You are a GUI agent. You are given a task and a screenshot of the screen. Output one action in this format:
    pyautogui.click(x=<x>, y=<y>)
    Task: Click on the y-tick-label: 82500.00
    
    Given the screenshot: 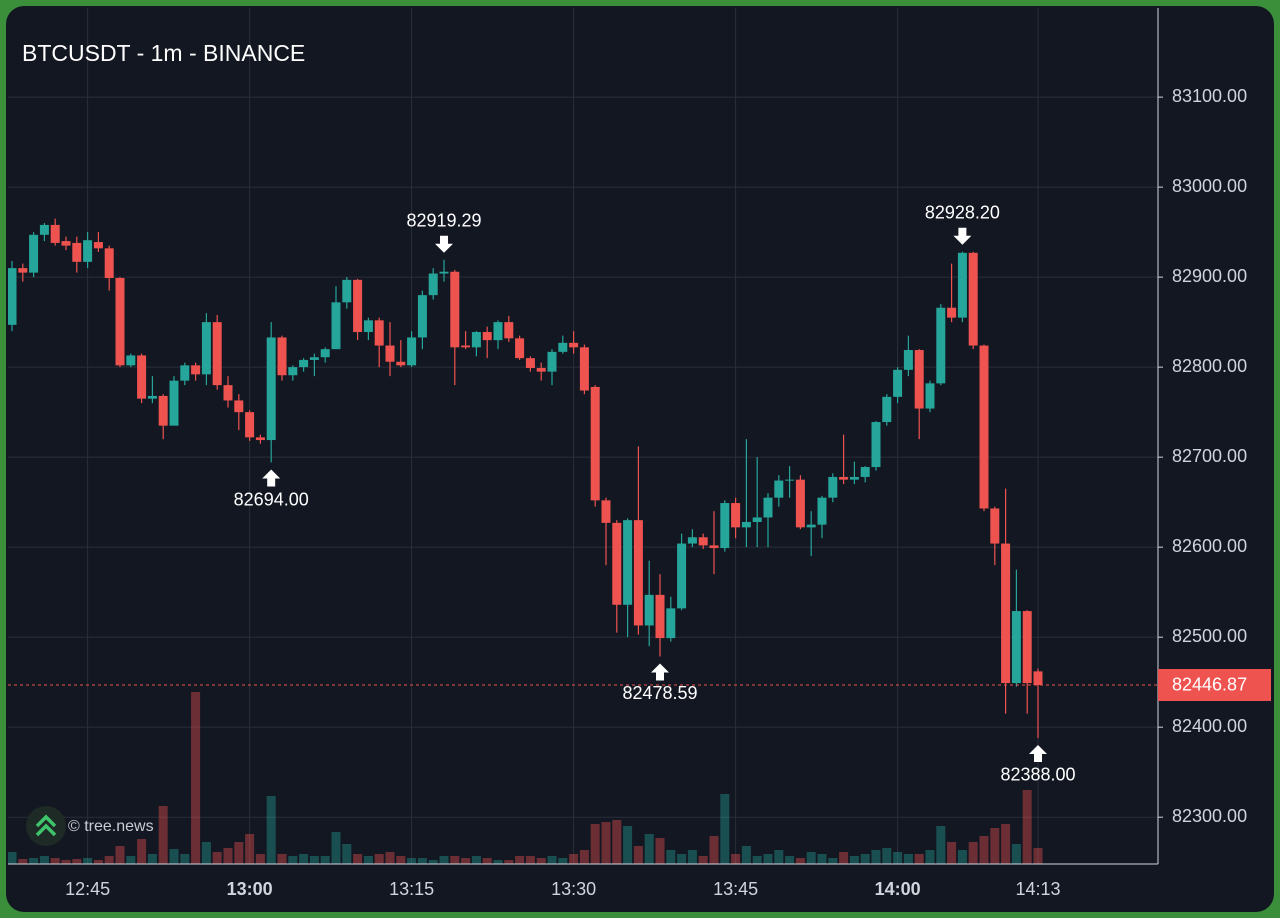 What is the action you would take?
    pyautogui.click(x=1209, y=636)
    